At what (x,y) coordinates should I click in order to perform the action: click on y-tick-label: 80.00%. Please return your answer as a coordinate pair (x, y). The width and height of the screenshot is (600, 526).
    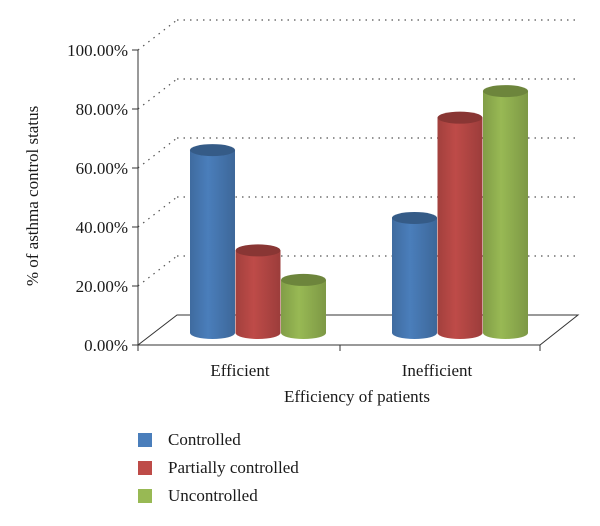
    Looking at the image, I should click on (102, 109).